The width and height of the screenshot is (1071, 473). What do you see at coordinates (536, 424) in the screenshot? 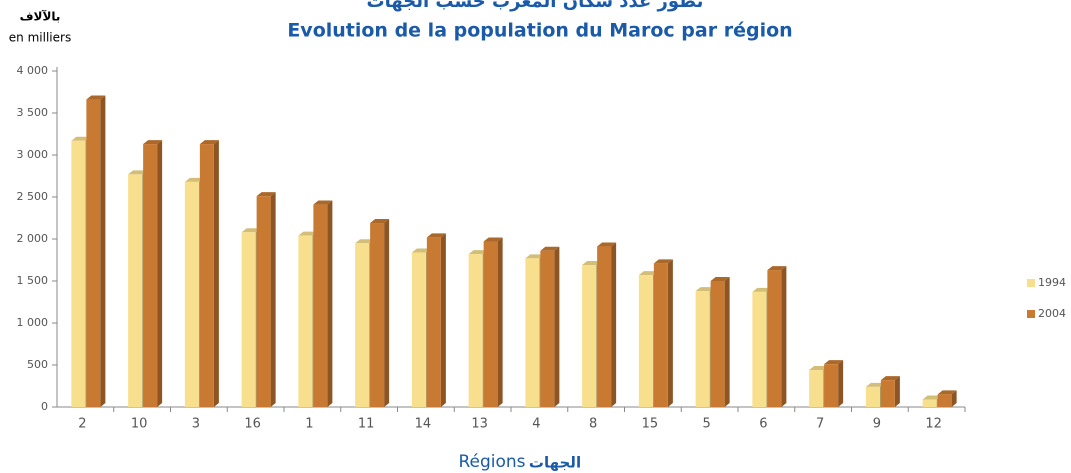
I see `x-tick-label: 4` at bounding box center [536, 424].